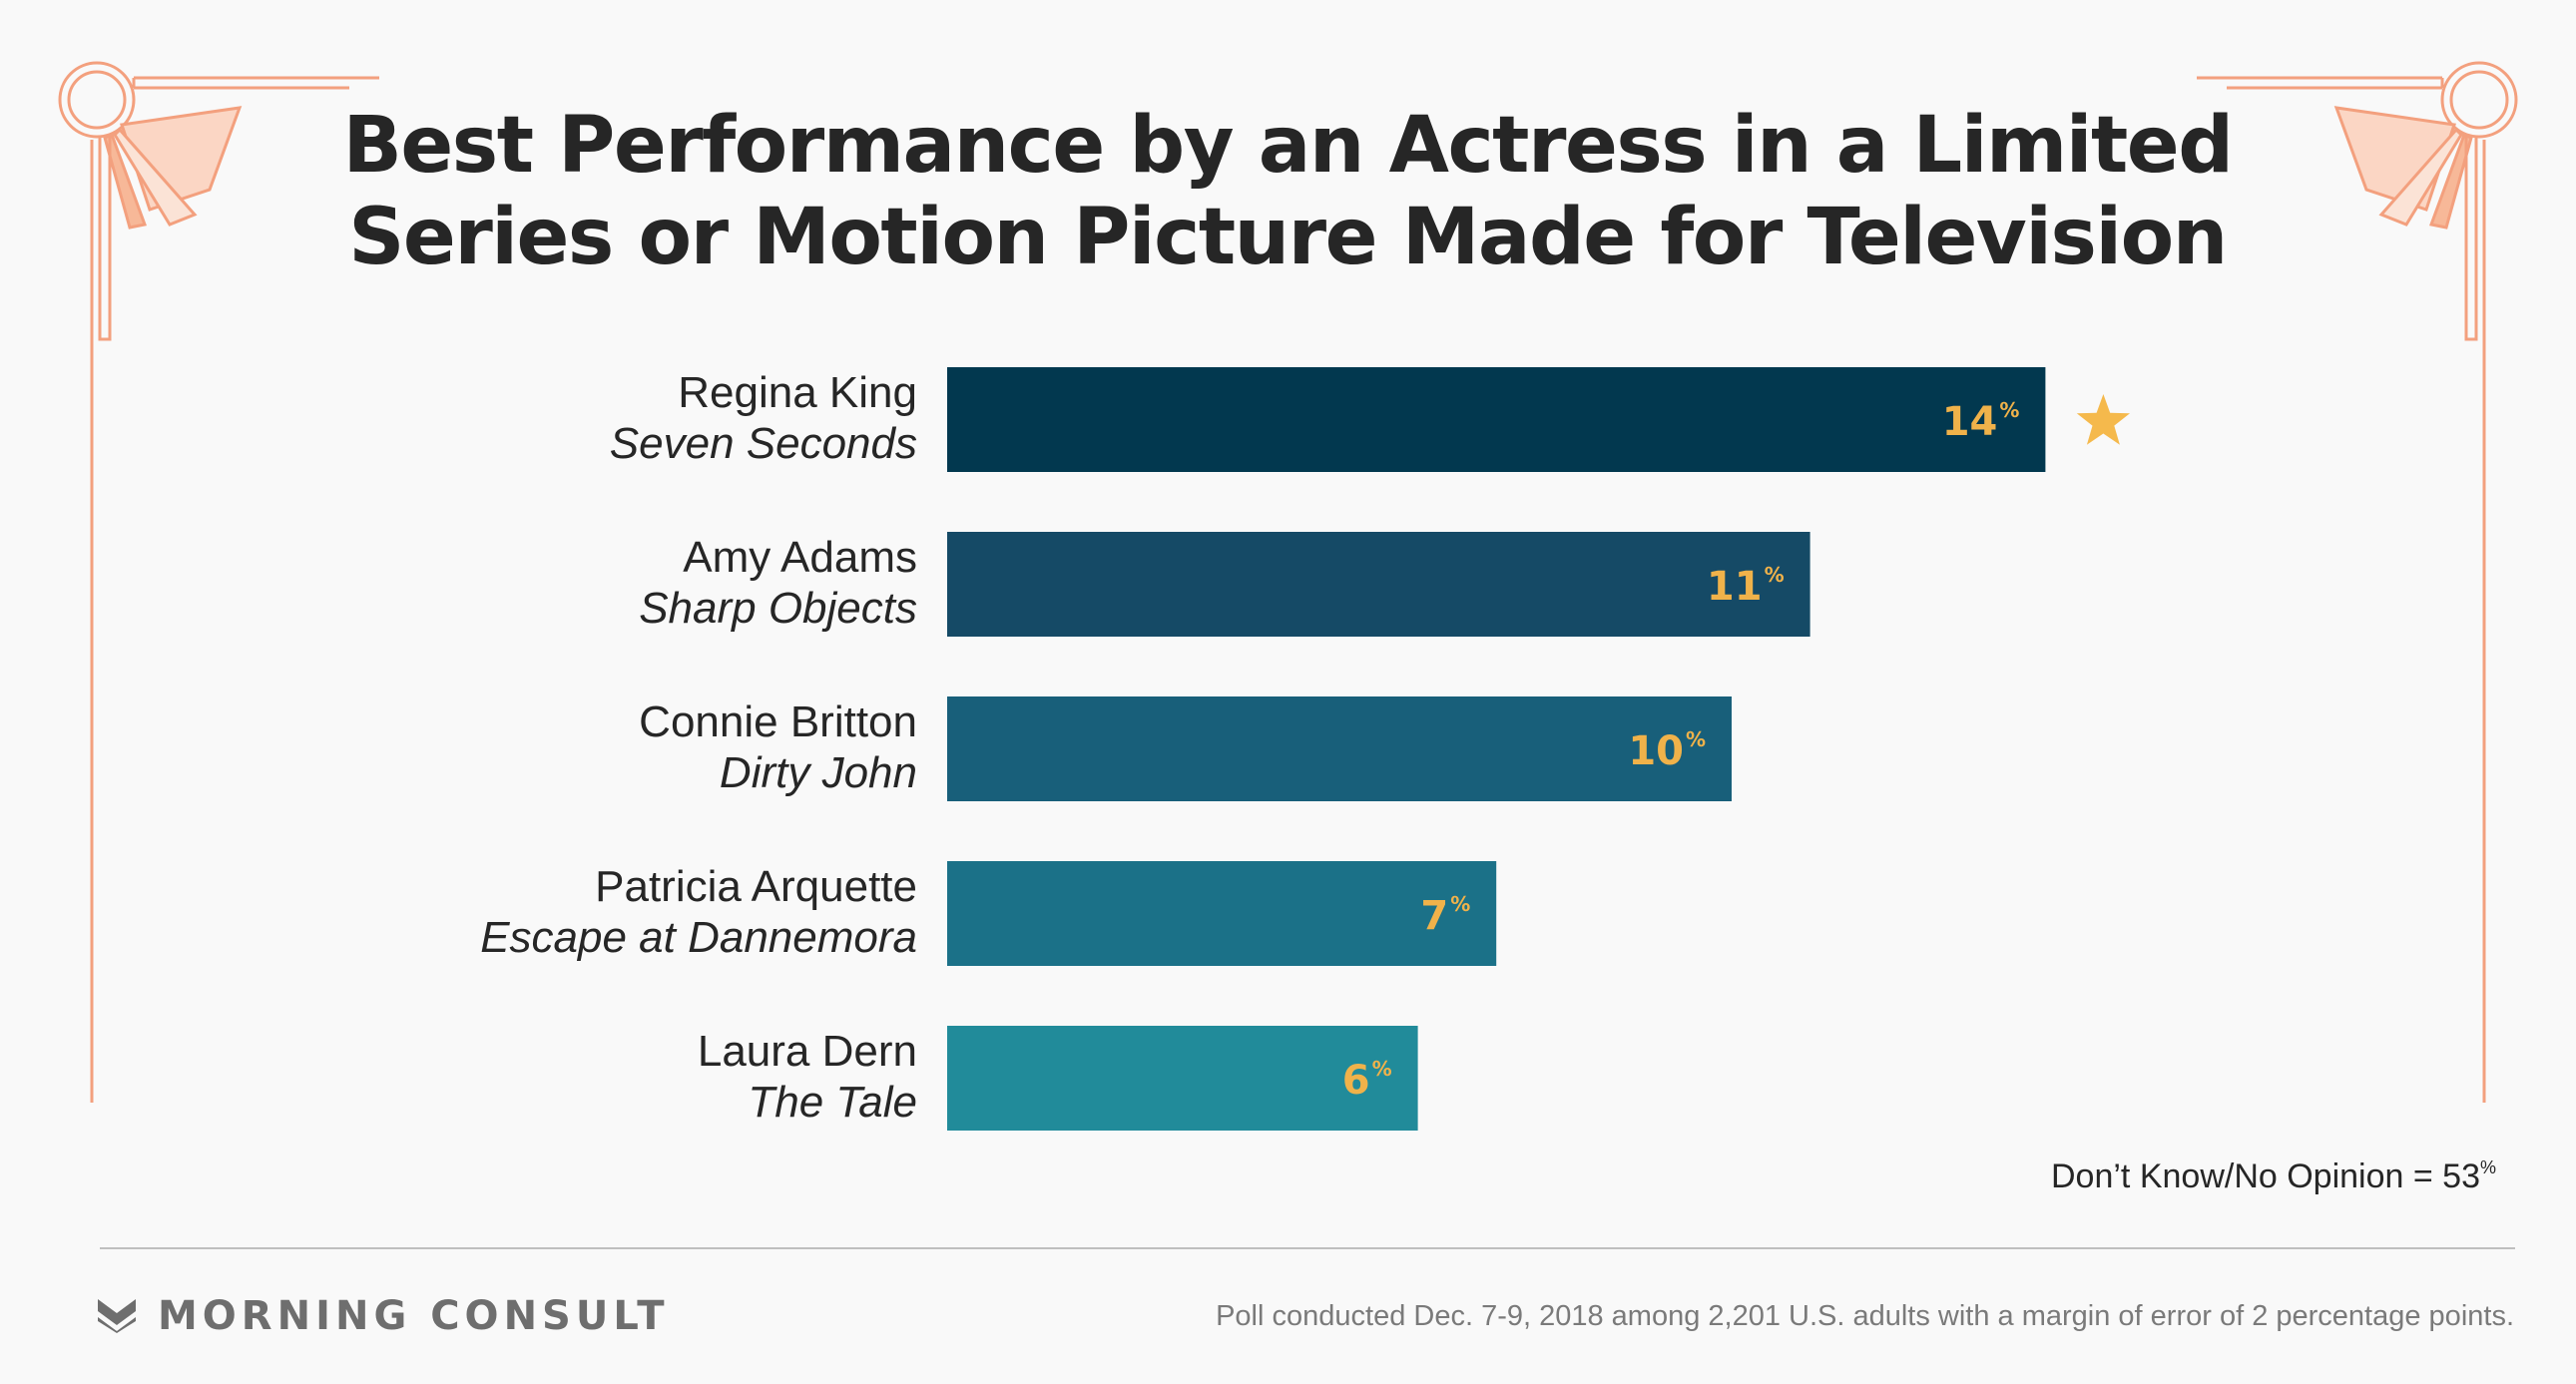  I want to click on category-sublabel: The Tale, so click(833, 1102).